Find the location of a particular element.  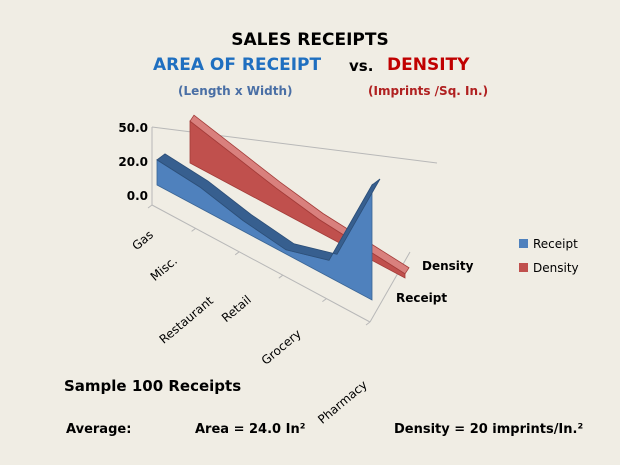

category-label: Retail is located at coordinates (236, 309).